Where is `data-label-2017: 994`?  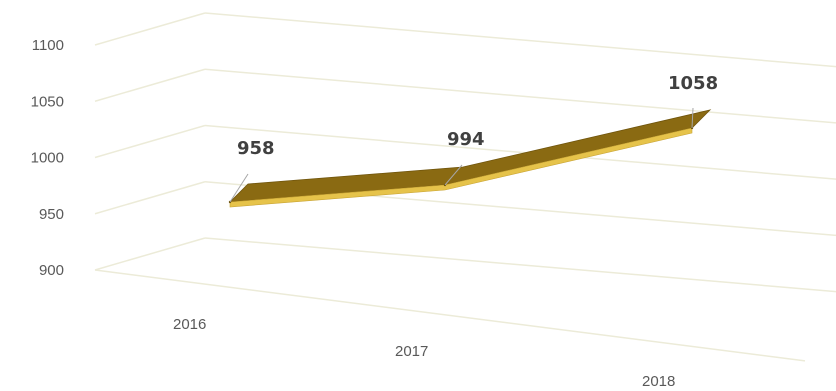 data-label-2017: 994 is located at coordinates (466, 139).